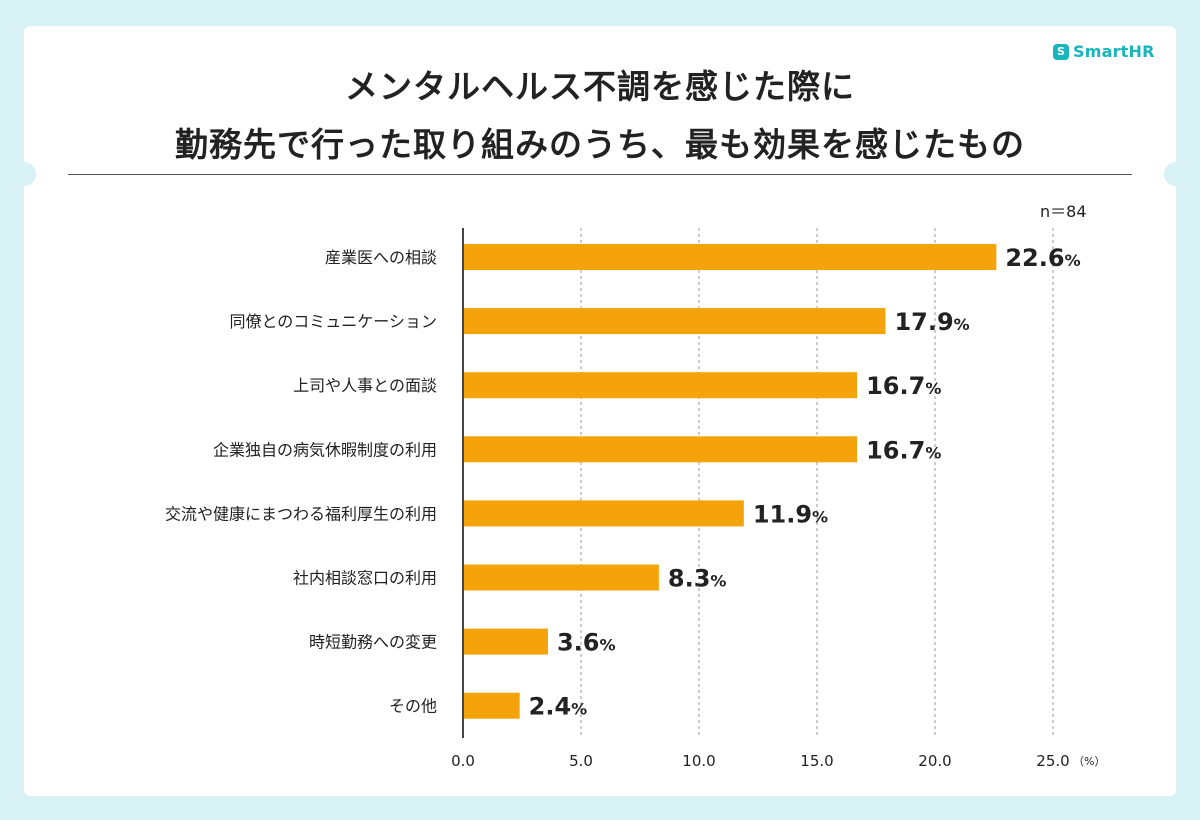 The image size is (1200, 820). I want to click on category-label-3: 企業独自の病気休暇制度の利用, so click(325, 449).